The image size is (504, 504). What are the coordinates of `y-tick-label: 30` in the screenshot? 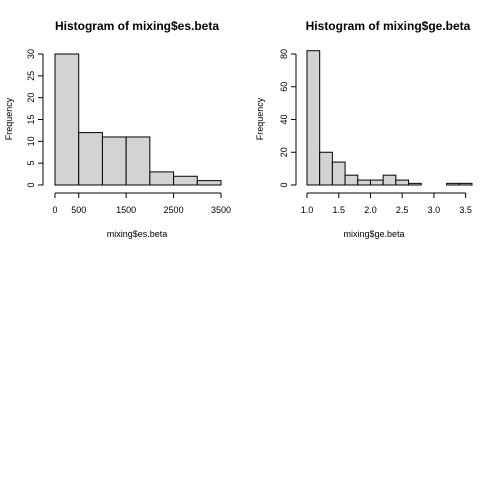 It's located at (31, 54).